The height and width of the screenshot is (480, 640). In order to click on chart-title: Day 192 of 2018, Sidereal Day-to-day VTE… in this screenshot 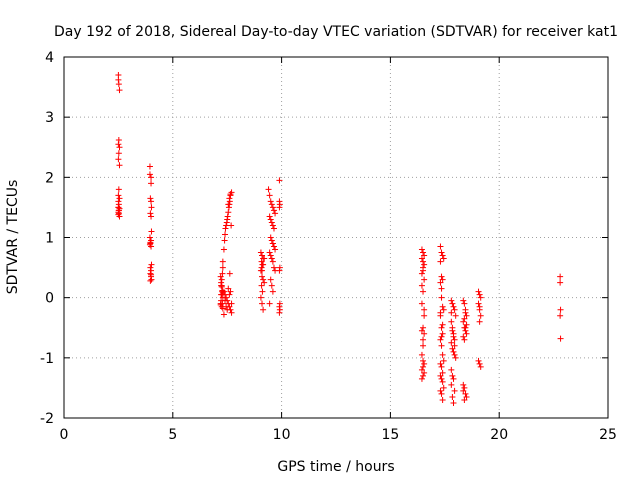, I will do `click(336, 32)`.